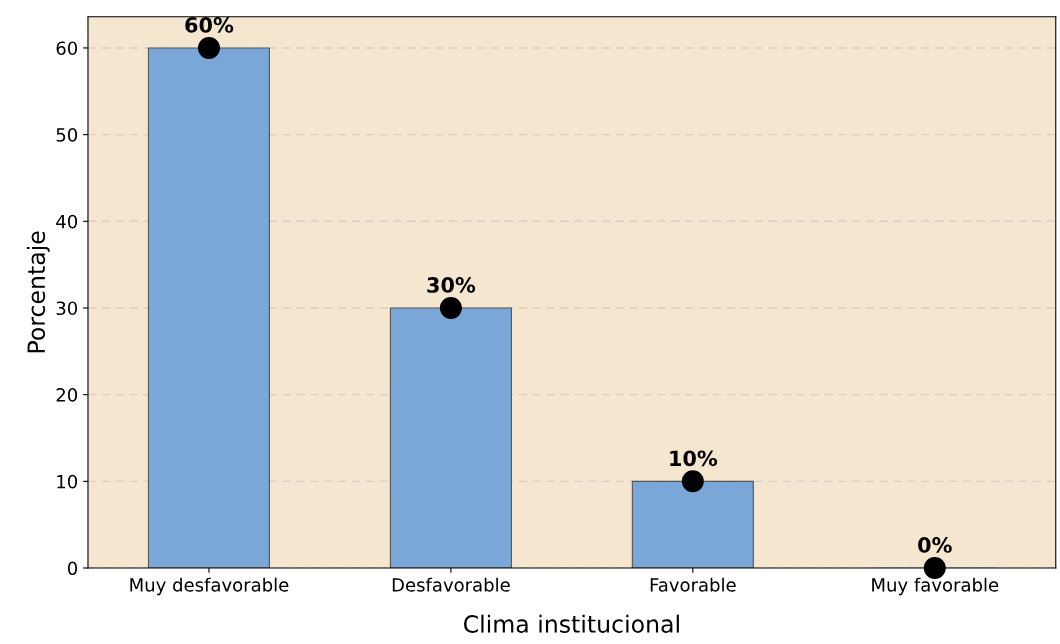  I want to click on y-tick-label: 30, so click(67, 308).